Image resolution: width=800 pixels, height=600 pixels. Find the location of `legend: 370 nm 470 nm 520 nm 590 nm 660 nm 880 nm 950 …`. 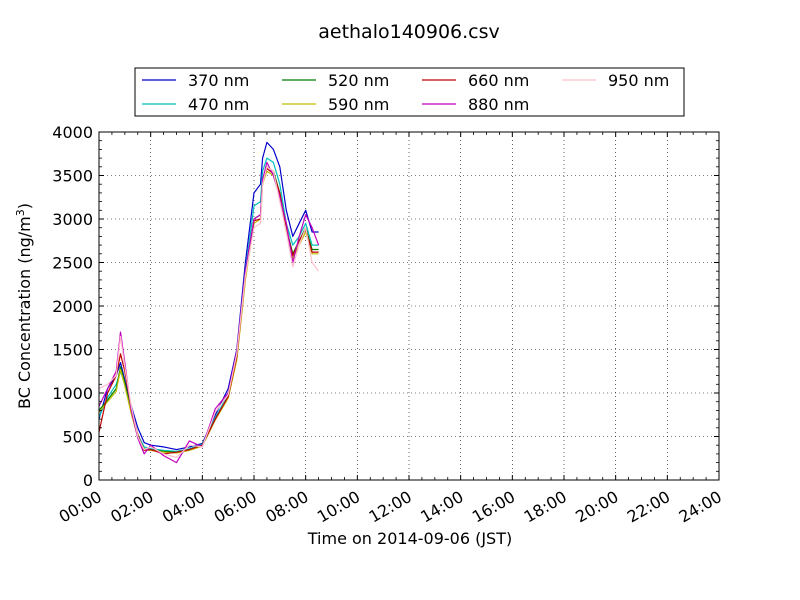

legend: 370 nm 470 nm 520 nm 590 nm 660 nm 880 nm 950 … is located at coordinates (409, 92).